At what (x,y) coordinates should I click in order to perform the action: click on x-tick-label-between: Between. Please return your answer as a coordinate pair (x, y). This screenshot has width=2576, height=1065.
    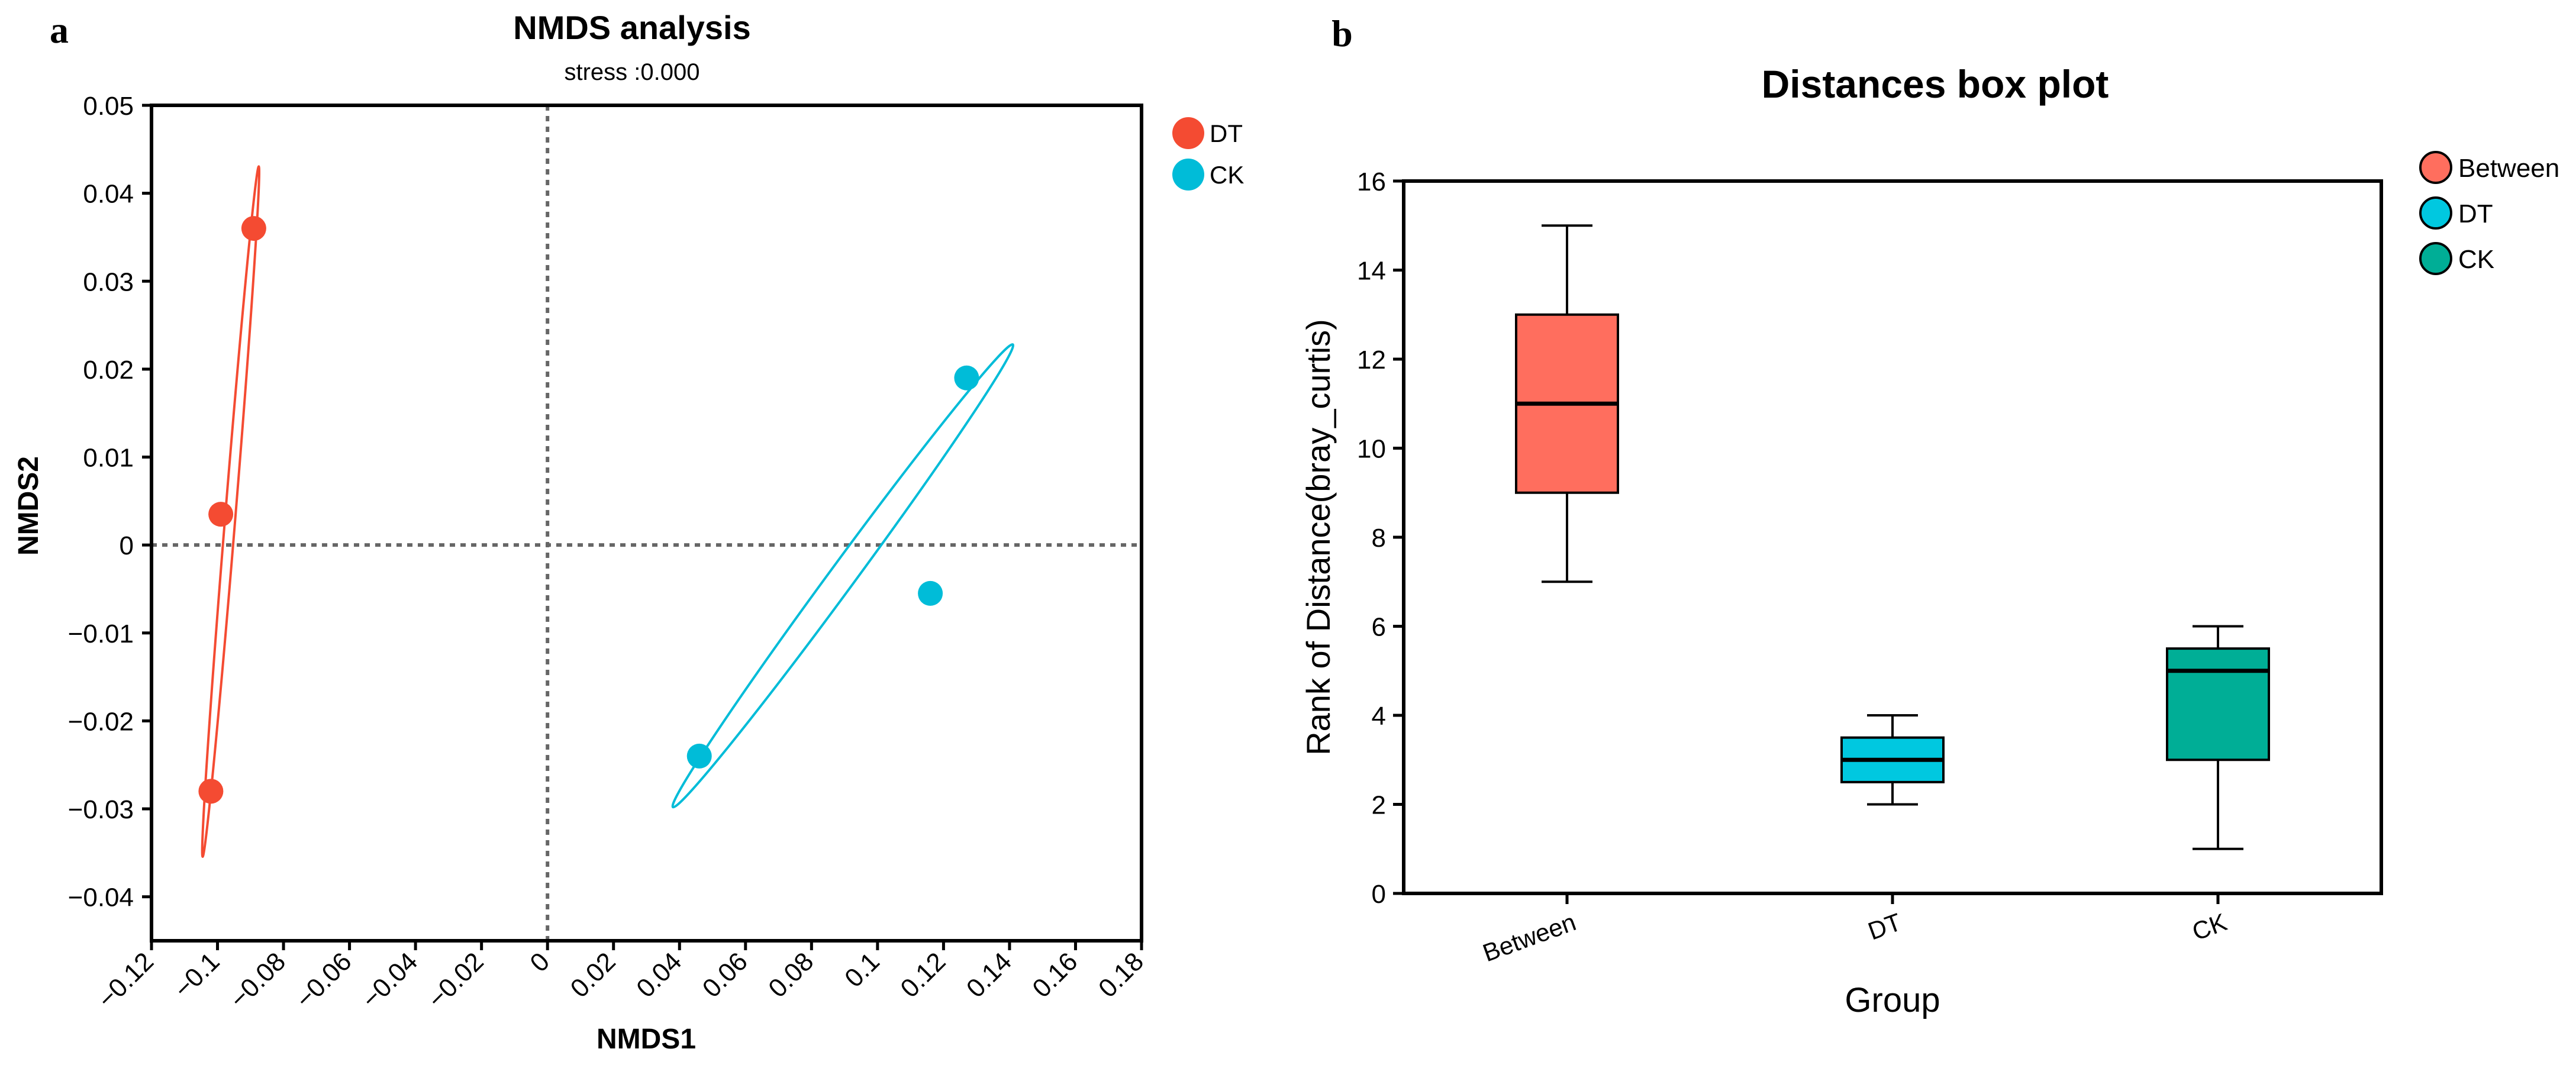
    Looking at the image, I should click on (1529, 937).